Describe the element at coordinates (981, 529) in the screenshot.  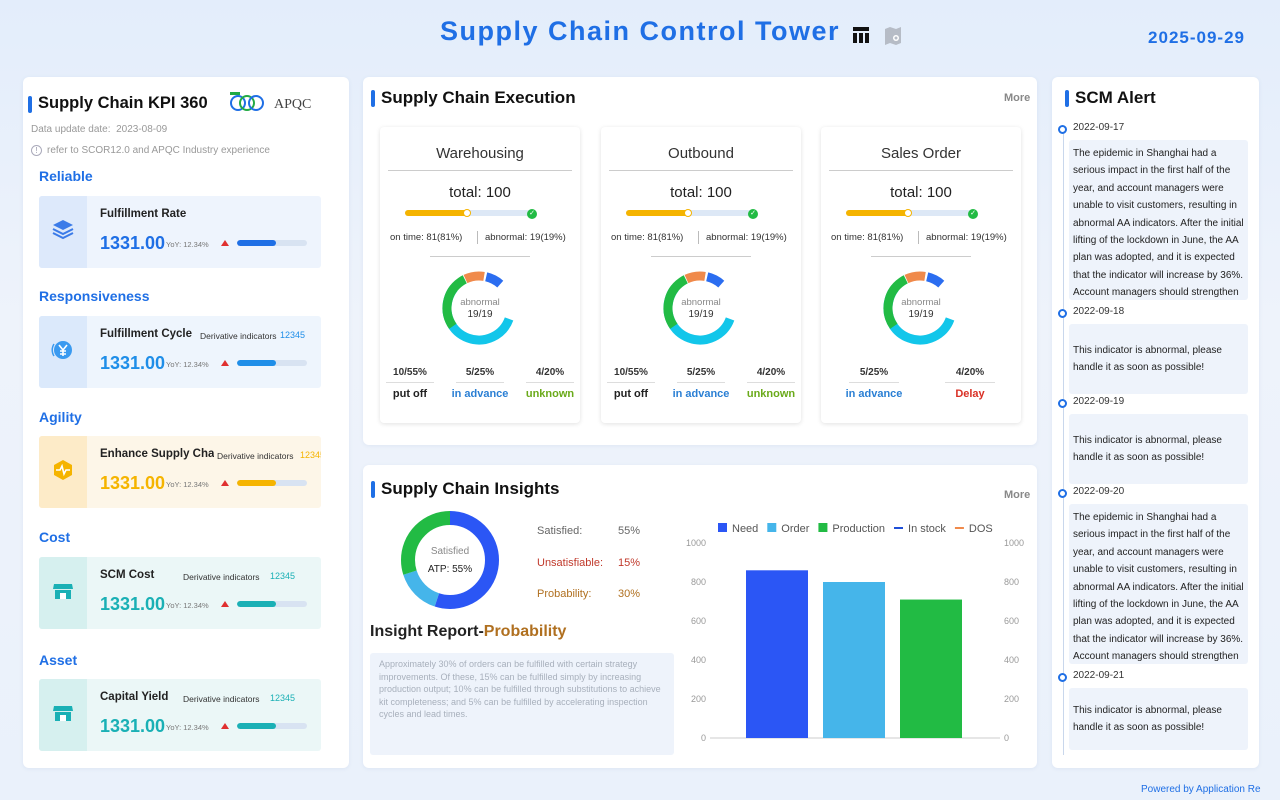
I see `legend-label: DOS` at that location.